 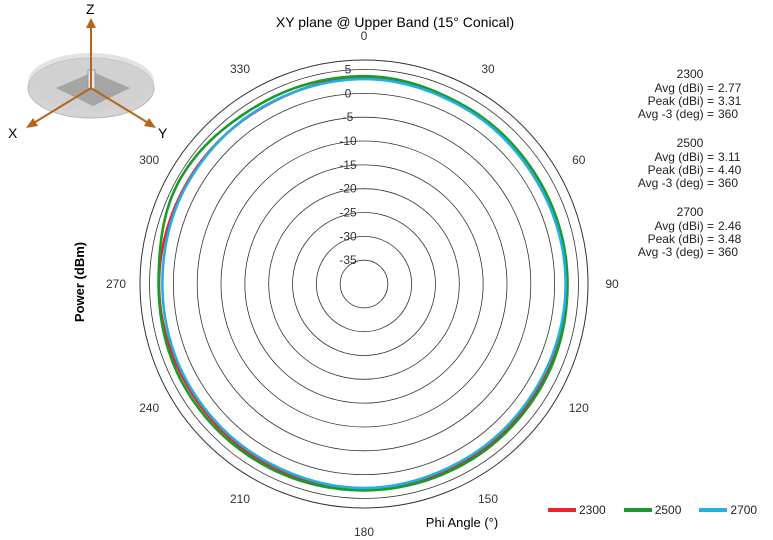 What do you see at coordinates (348, 70) in the screenshot?
I see `radial-tick-label: 5` at bounding box center [348, 70].